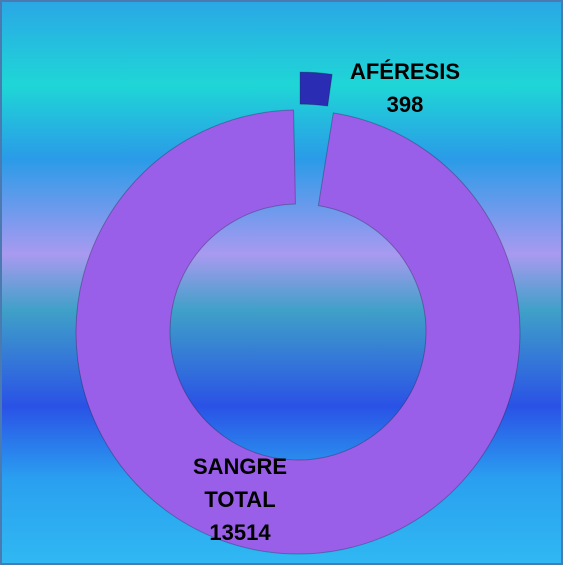 Image resolution: width=563 pixels, height=565 pixels. What do you see at coordinates (316, 89) in the screenshot?
I see `donut-slice` at bounding box center [316, 89].